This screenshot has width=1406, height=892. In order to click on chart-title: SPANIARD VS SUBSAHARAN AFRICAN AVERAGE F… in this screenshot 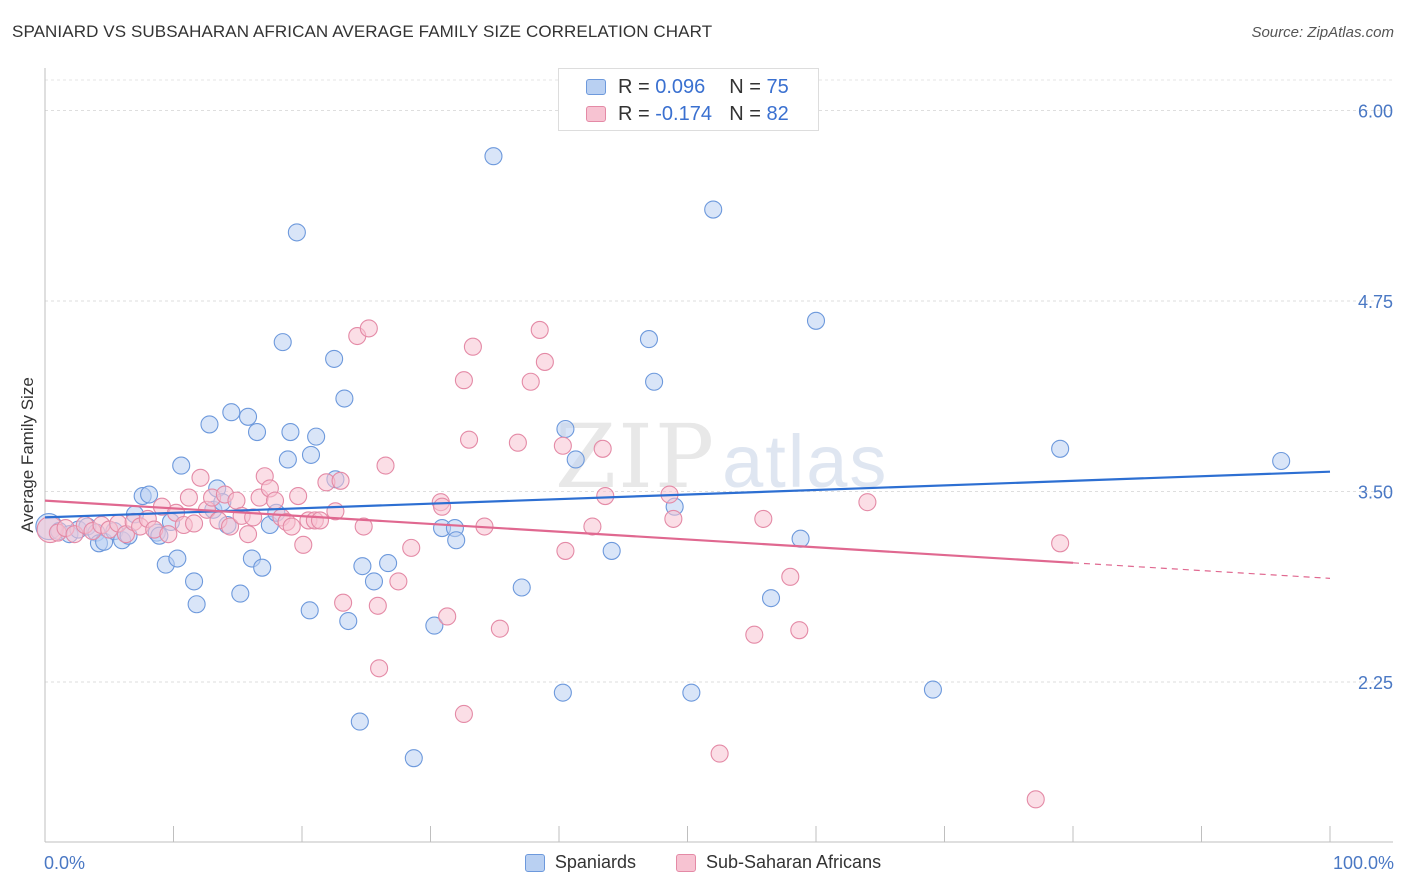, I will do `click(362, 31)`.